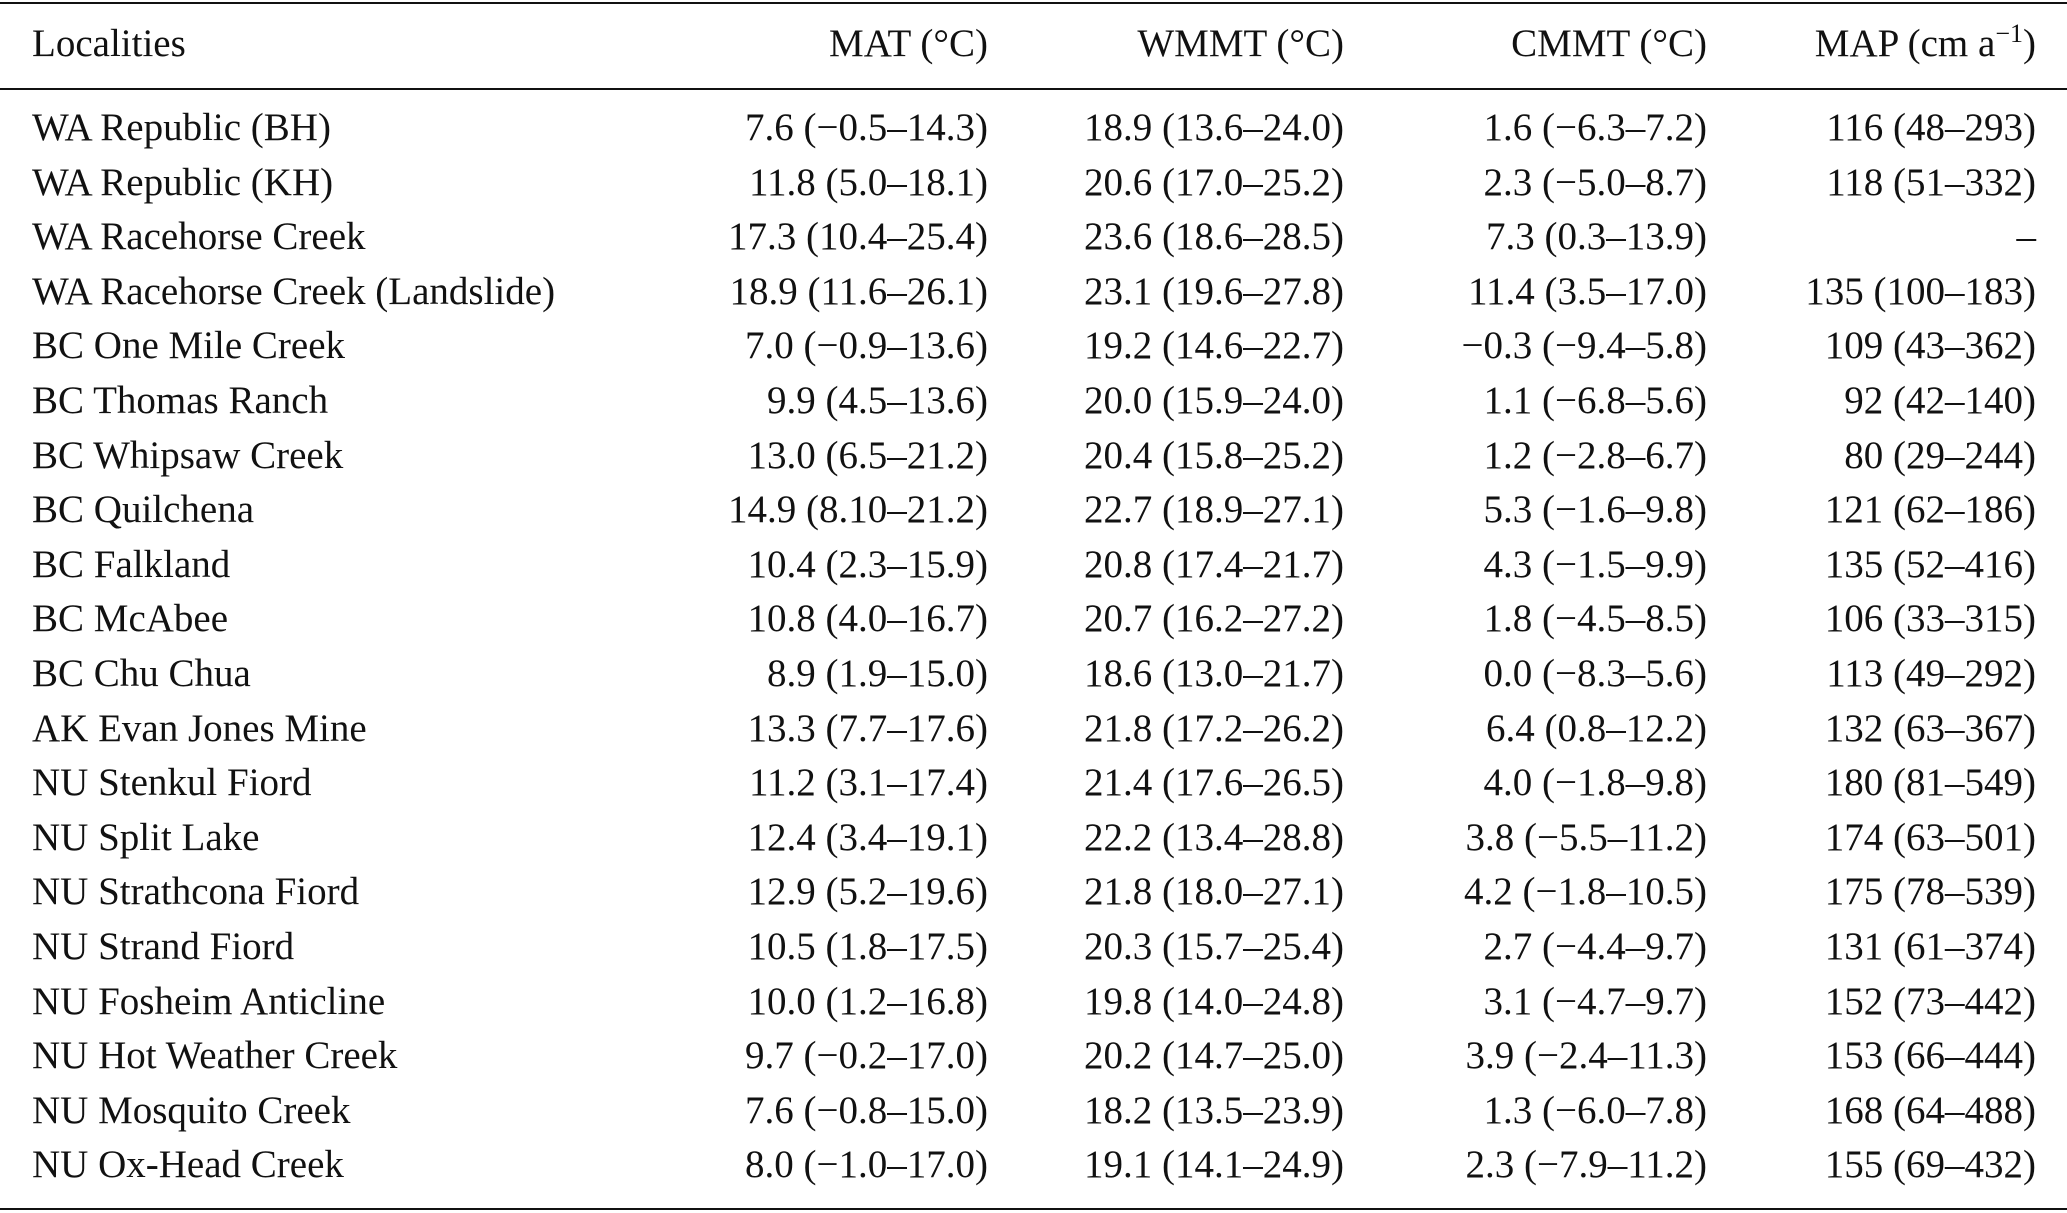 Image resolution: width=2067 pixels, height=1213 pixels. What do you see at coordinates (1595, 1110) in the screenshot?
I see `value-cell: 1.3 (−6.0–7.8)` at bounding box center [1595, 1110].